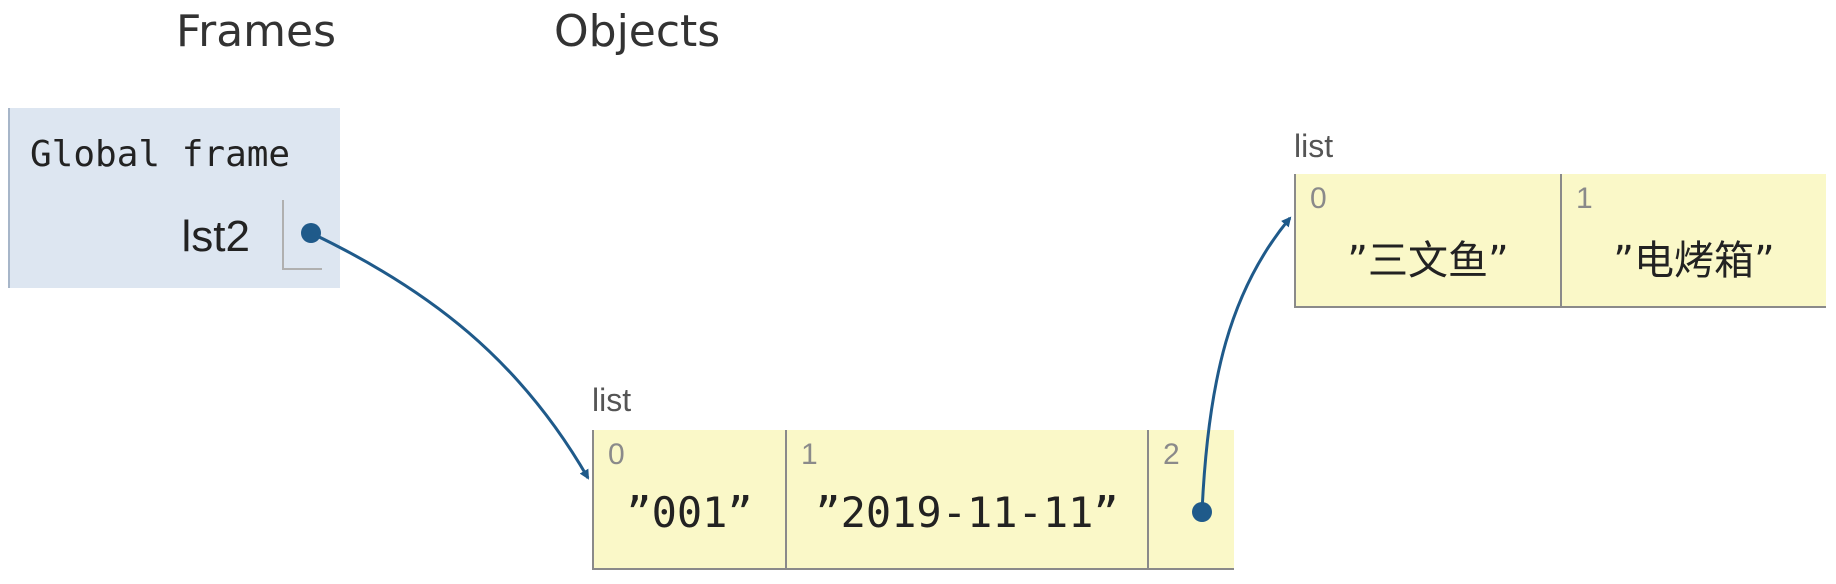 The width and height of the screenshot is (1836, 584). Describe the element at coordinates (450, 355) in the screenshot. I see `arrow-lst2-to-list` at that location.